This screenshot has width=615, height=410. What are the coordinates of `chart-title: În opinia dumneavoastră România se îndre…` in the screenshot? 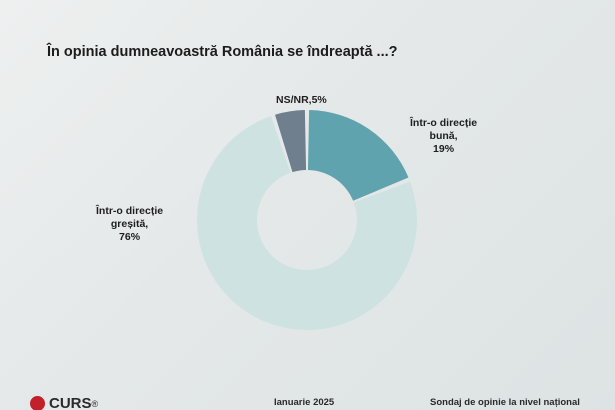 It's located at (222, 52).